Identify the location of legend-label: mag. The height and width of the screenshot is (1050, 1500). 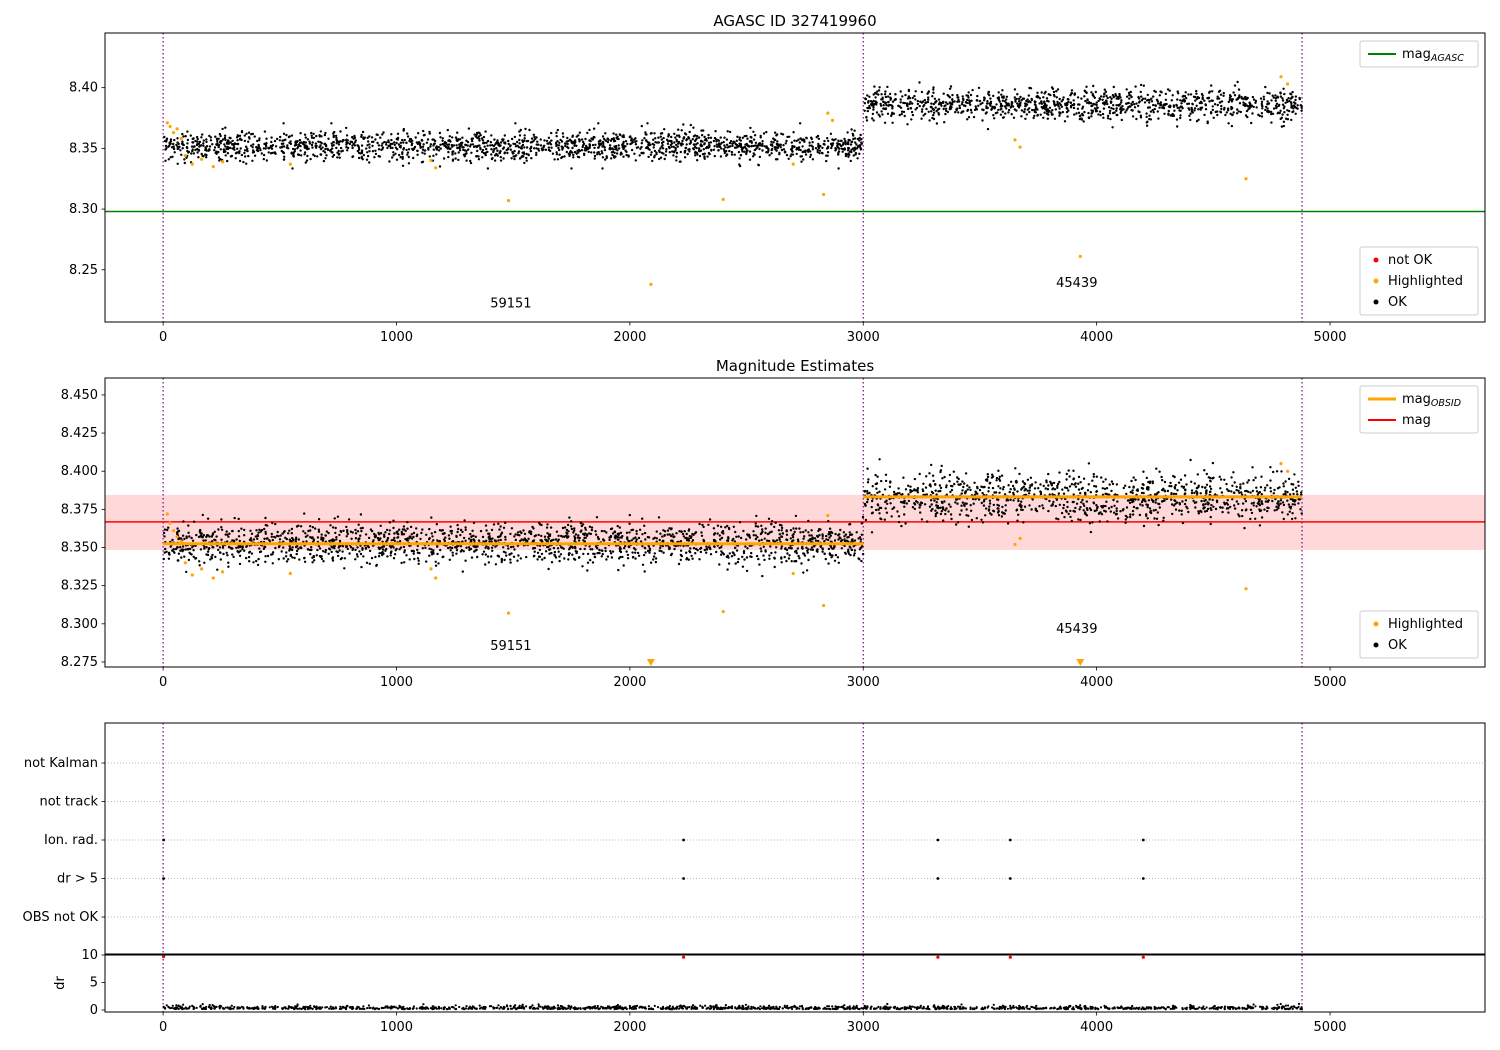
(1416, 420).